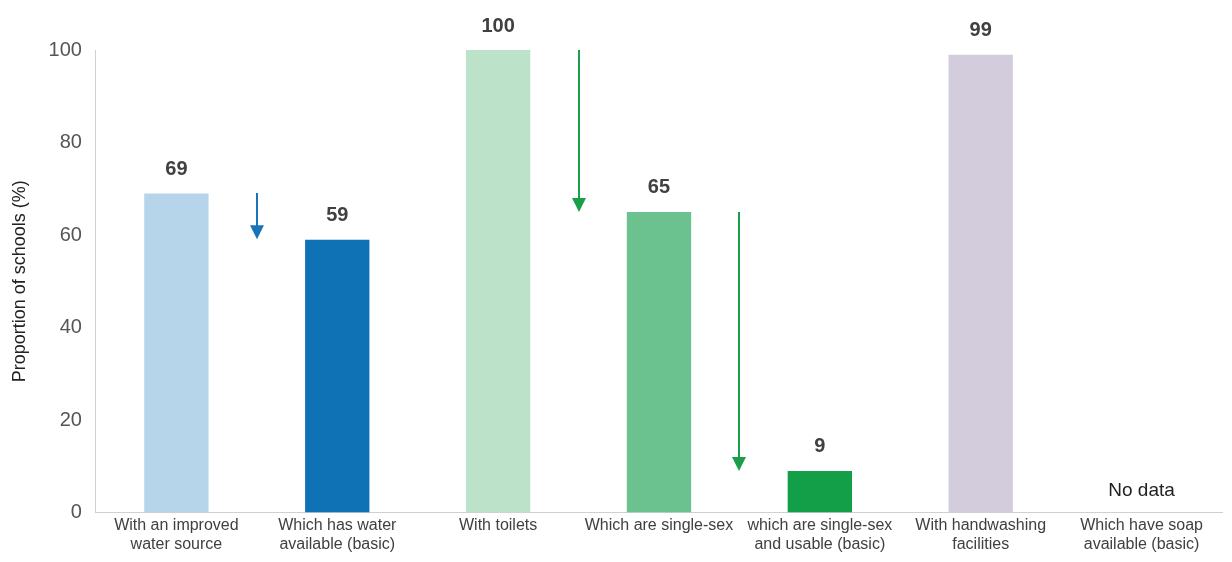  I want to click on x-tick-label: which are single-sex and usable (basic), so click(819, 533).